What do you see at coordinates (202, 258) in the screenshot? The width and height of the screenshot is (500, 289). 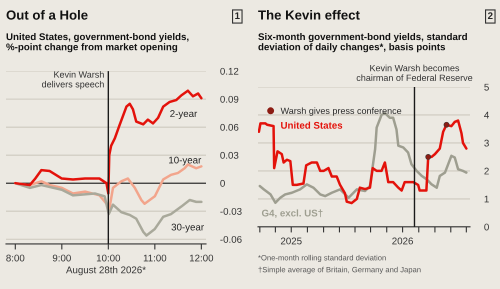 I see `x-tick-label: 12:00` at bounding box center [202, 258].